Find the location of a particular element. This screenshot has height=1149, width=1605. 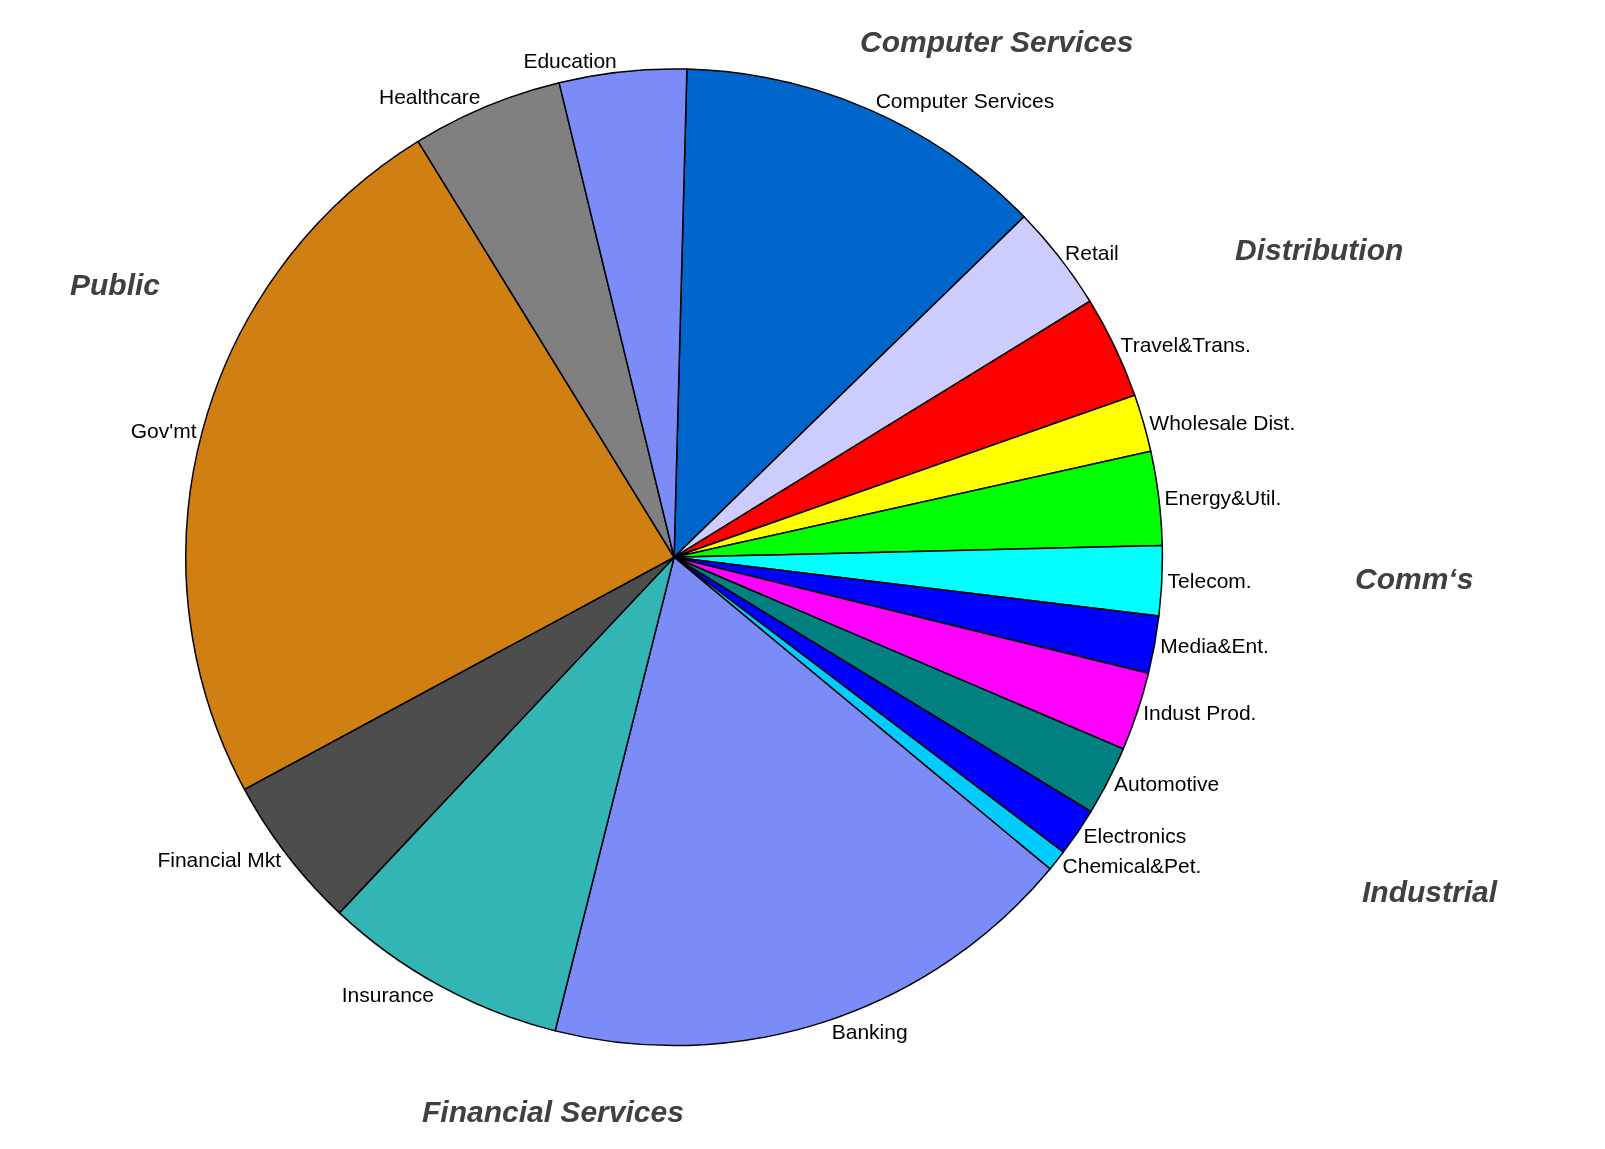

slice-label: Computer Services is located at coordinates (965, 100).